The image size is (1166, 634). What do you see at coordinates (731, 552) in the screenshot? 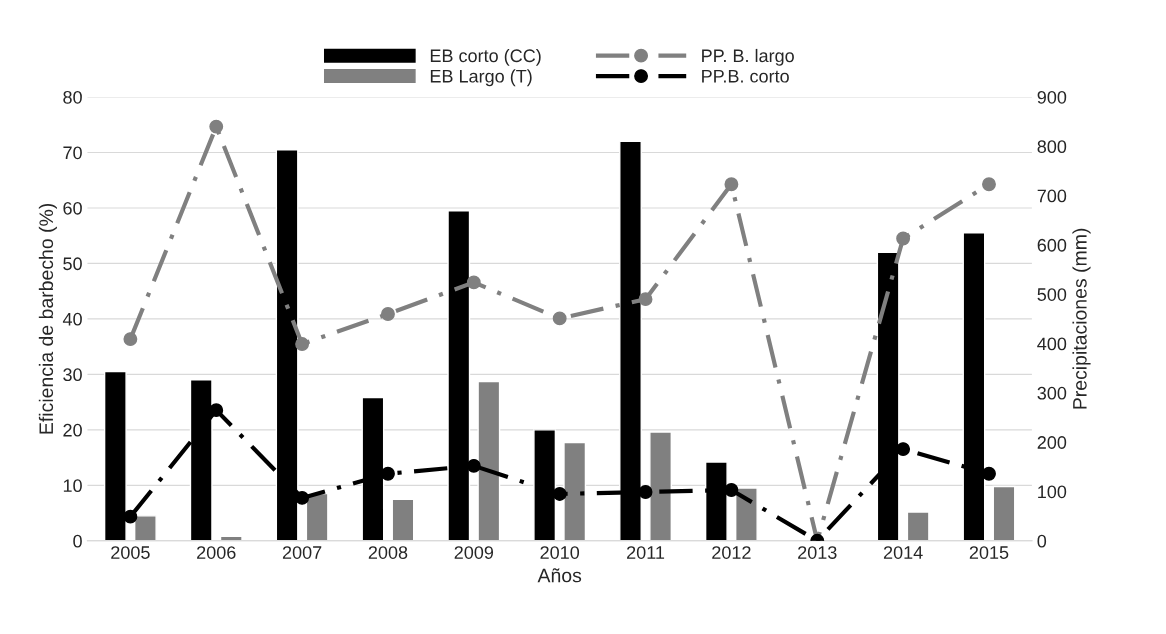
I see `x-tick-label: 2012` at bounding box center [731, 552].